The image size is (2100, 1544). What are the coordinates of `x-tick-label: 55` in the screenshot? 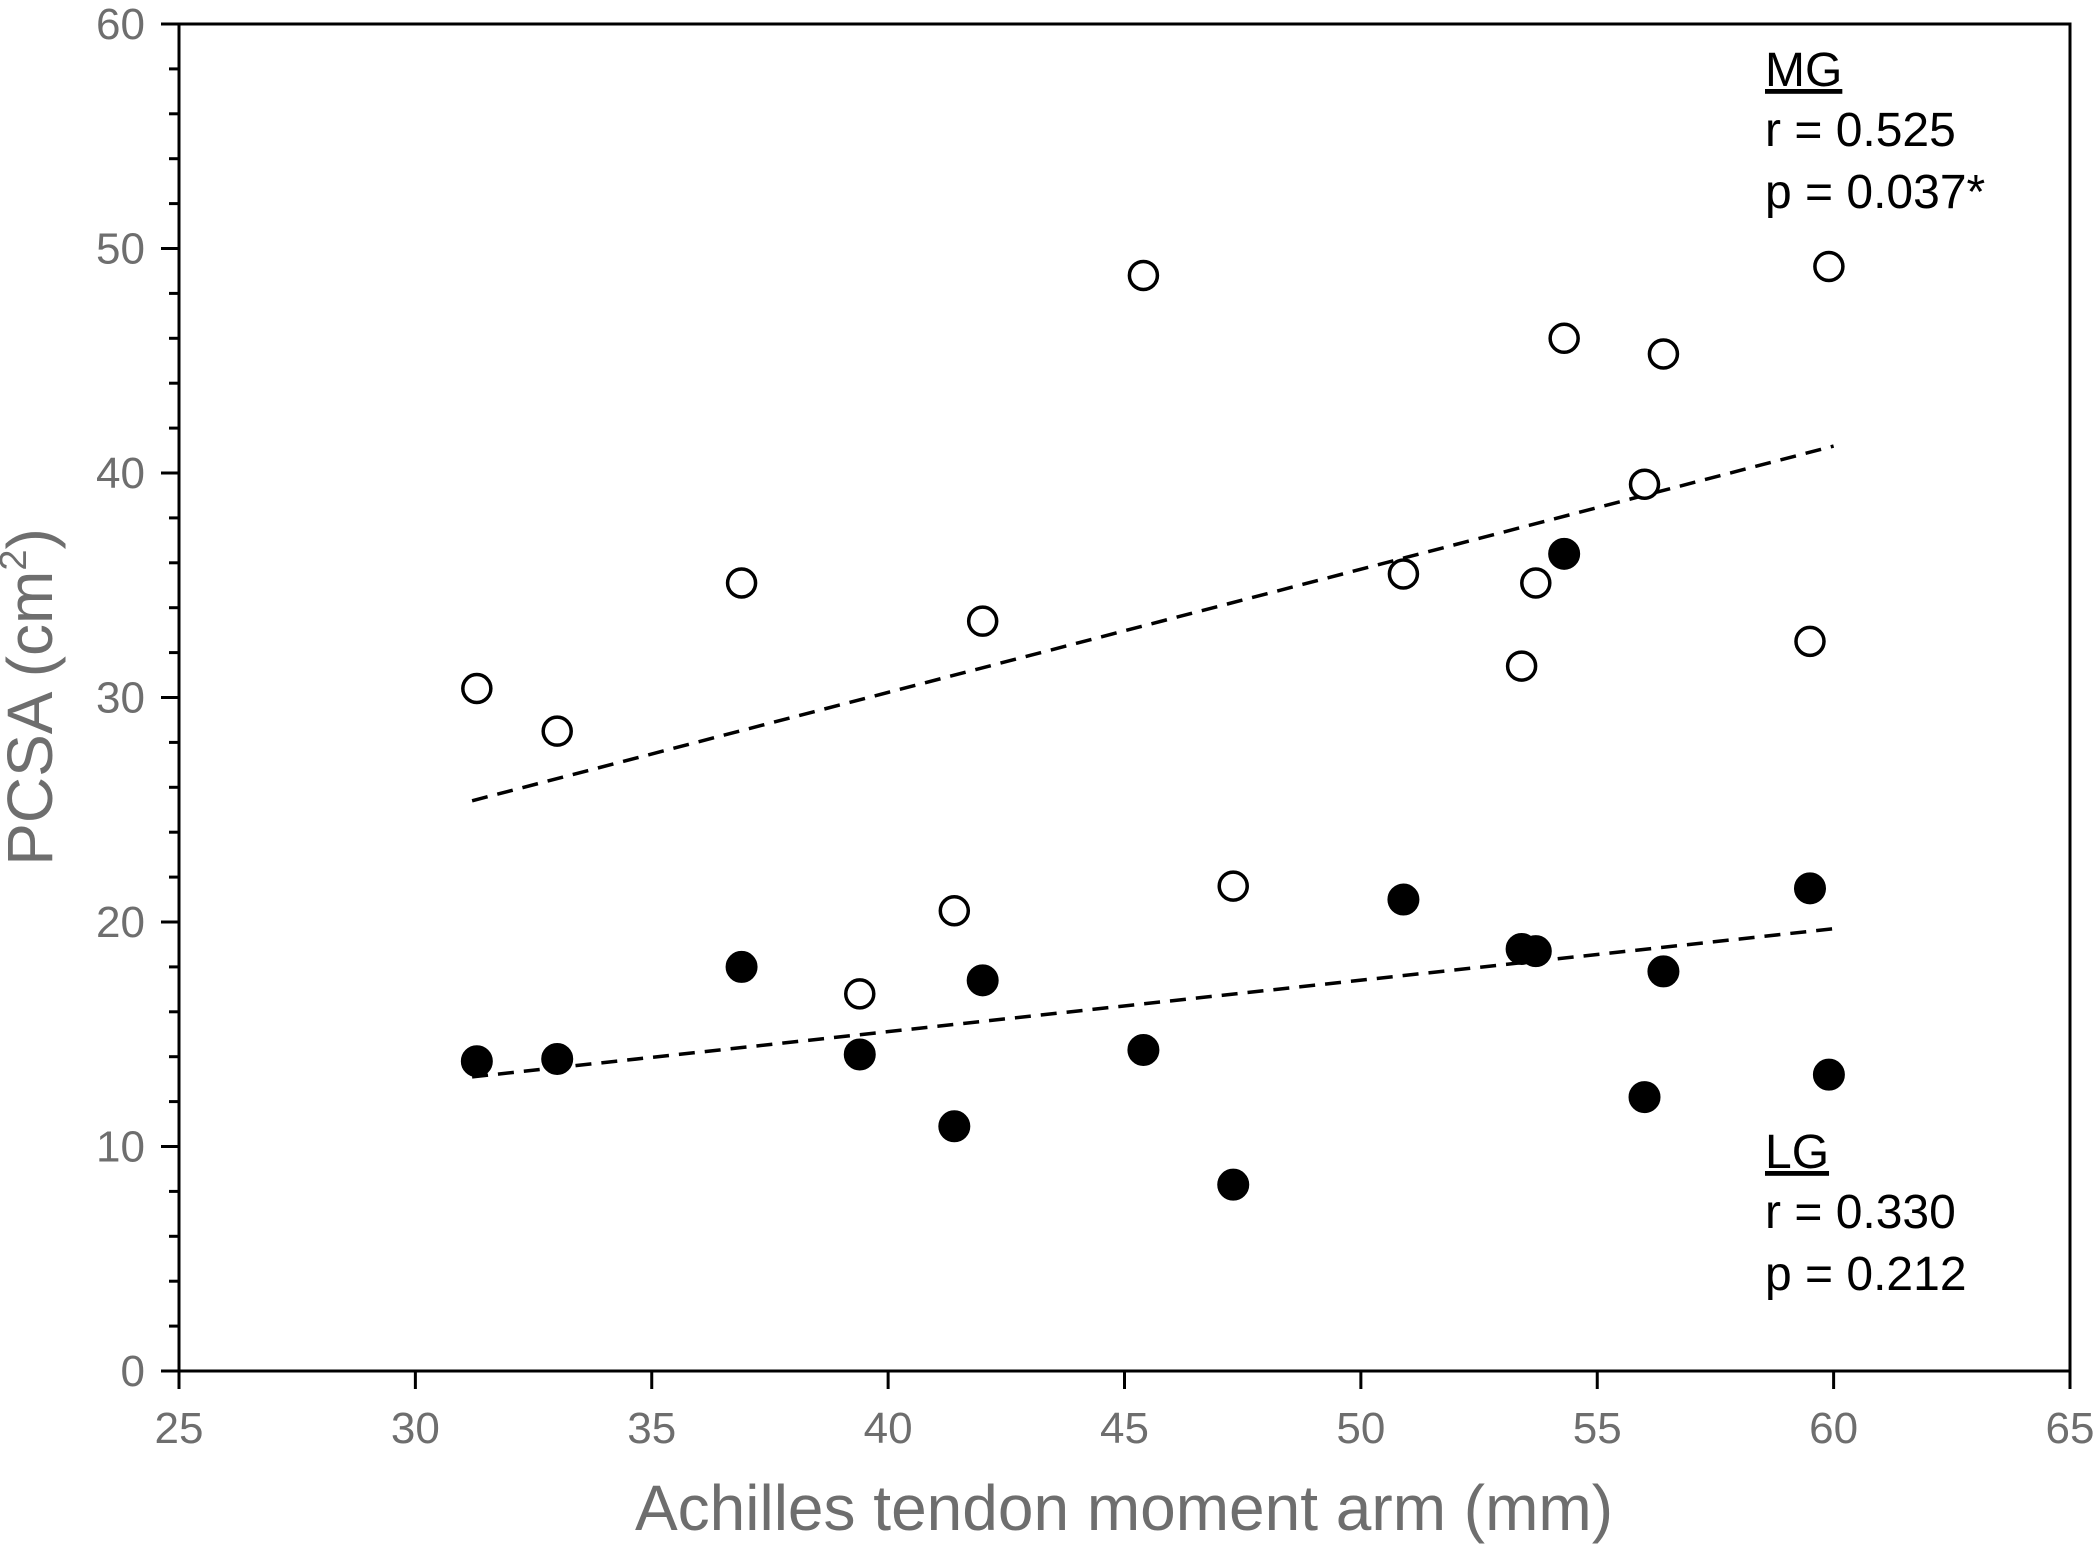 It's located at (1597, 1428).